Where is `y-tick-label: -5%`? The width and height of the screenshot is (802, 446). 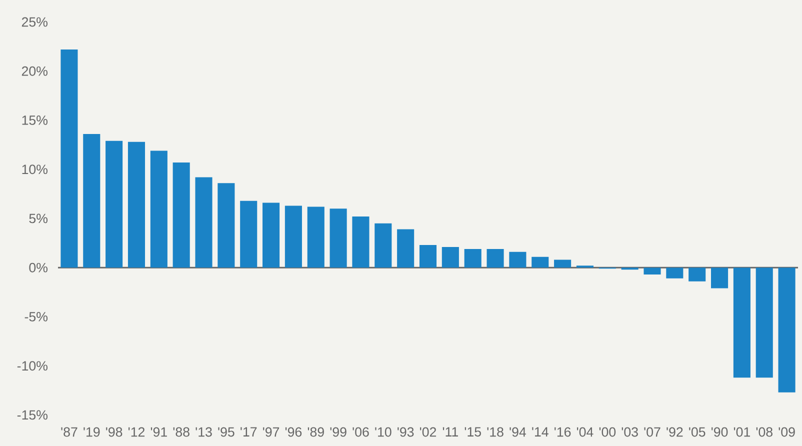
y-tick-label: -5% is located at coordinates (36, 317).